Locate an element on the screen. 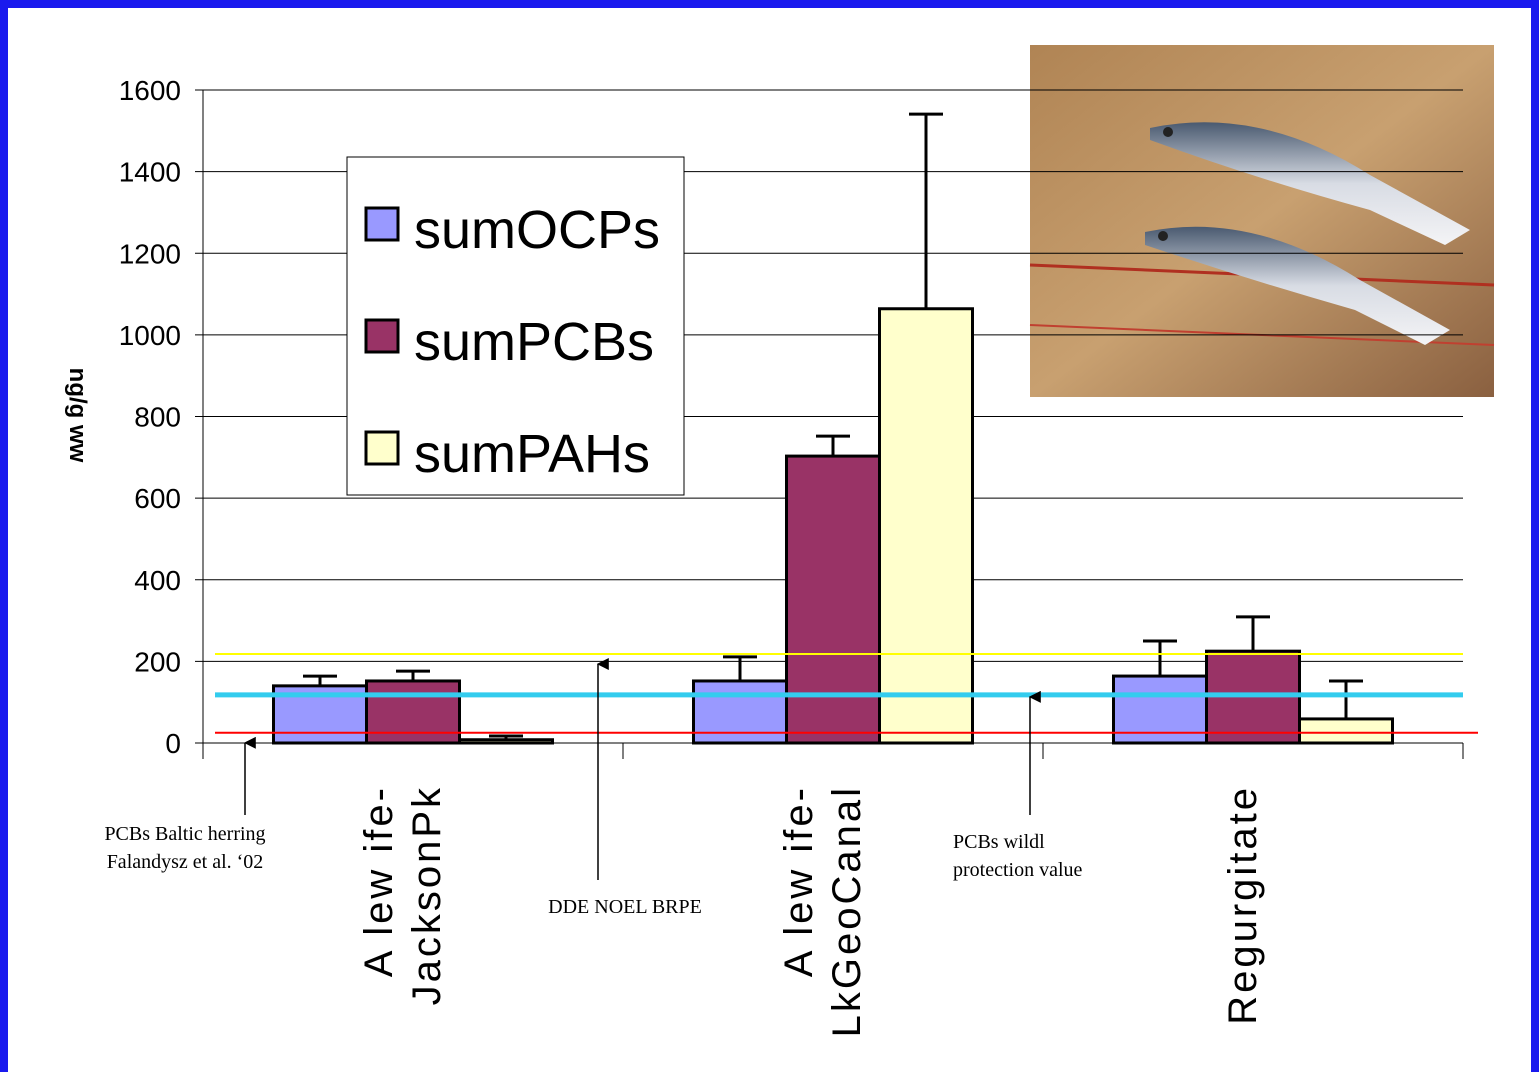 The width and height of the screenshot is (1539, 1072). y-tick-label: 800 is located at coordinates (157, 417).